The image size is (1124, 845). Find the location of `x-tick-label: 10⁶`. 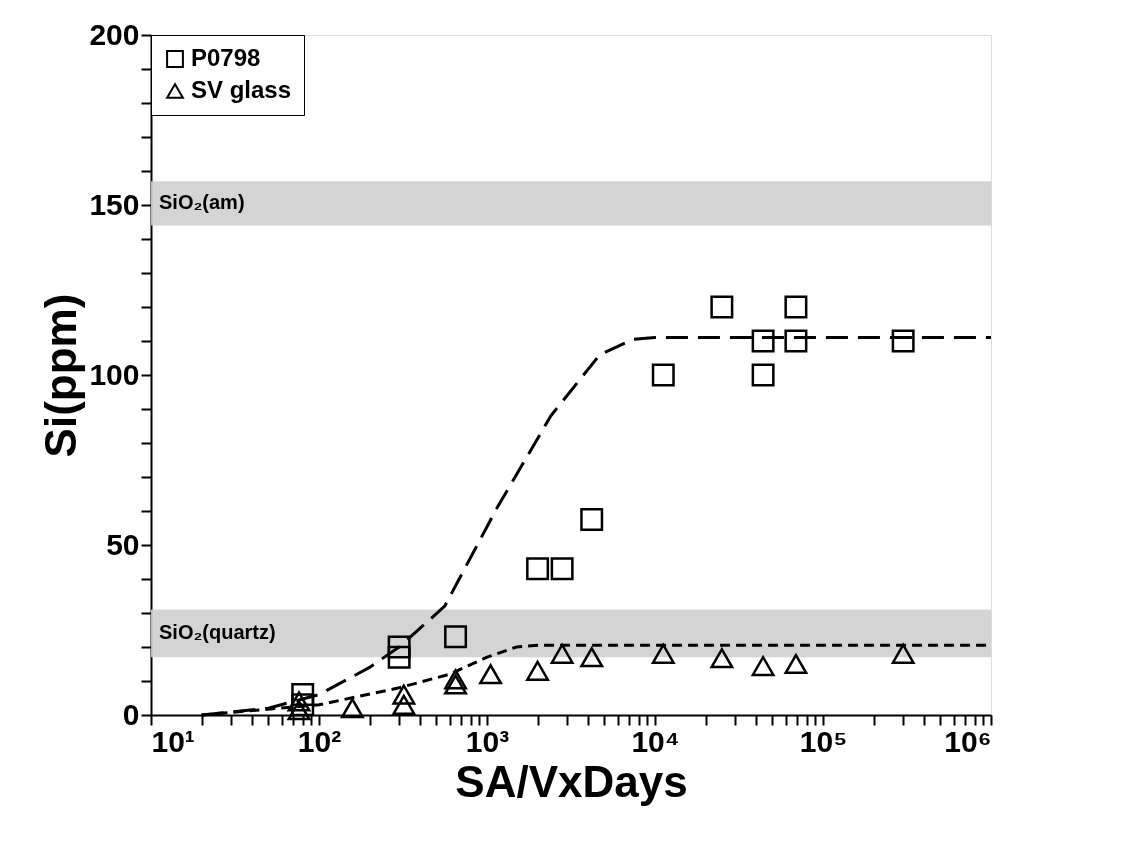

x-tick-label: 10⁶ is located at coordinates (968, 741).